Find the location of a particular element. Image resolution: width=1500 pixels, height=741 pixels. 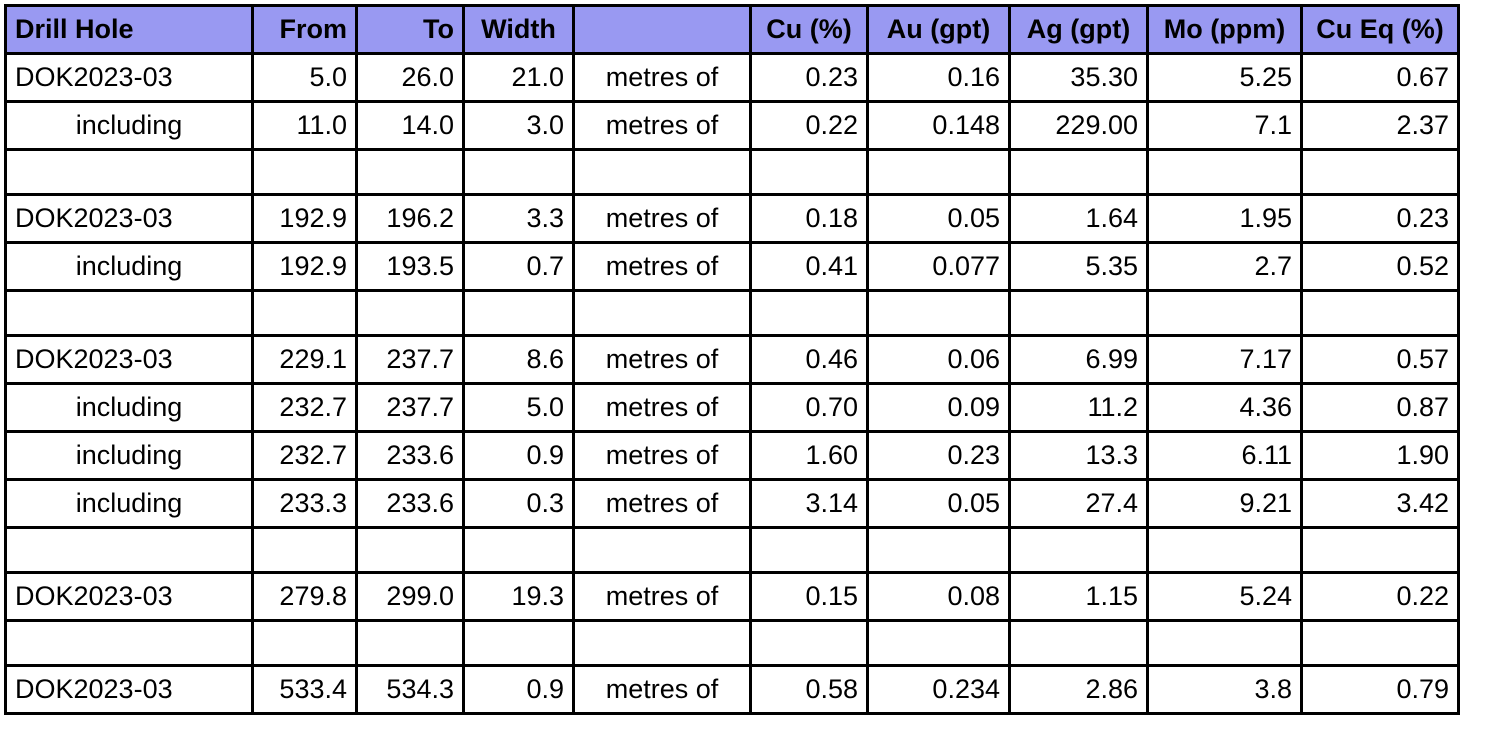

cell-to: 14.0 is located at coordinates (410, 125).